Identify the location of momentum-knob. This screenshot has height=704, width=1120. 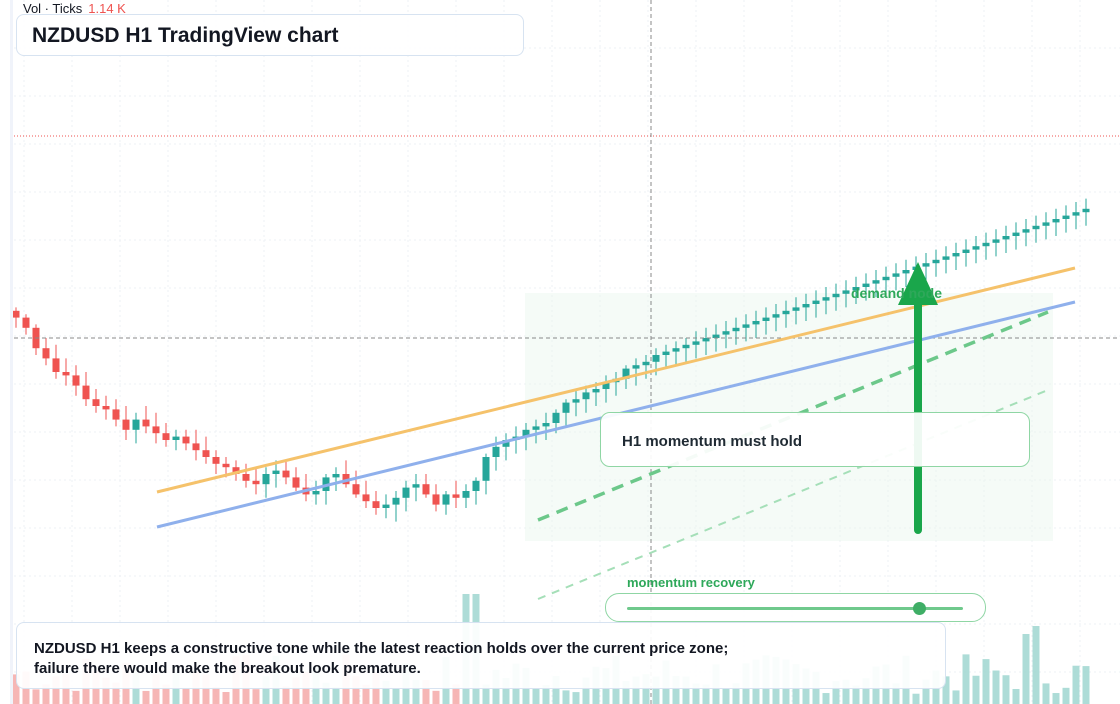
(920, 608).